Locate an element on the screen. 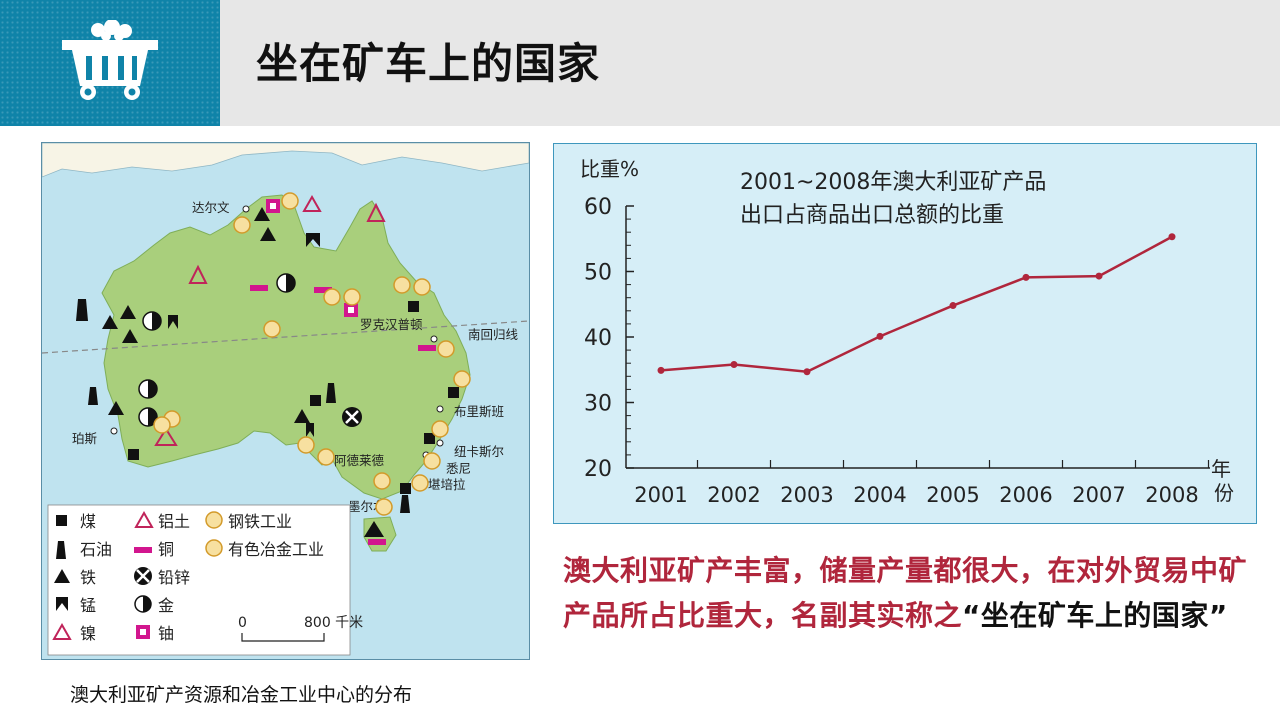 Image resolution: width=1280 pixels, height=720 pixels. y-tick-label: 60 is located at coordinates (598, 207).